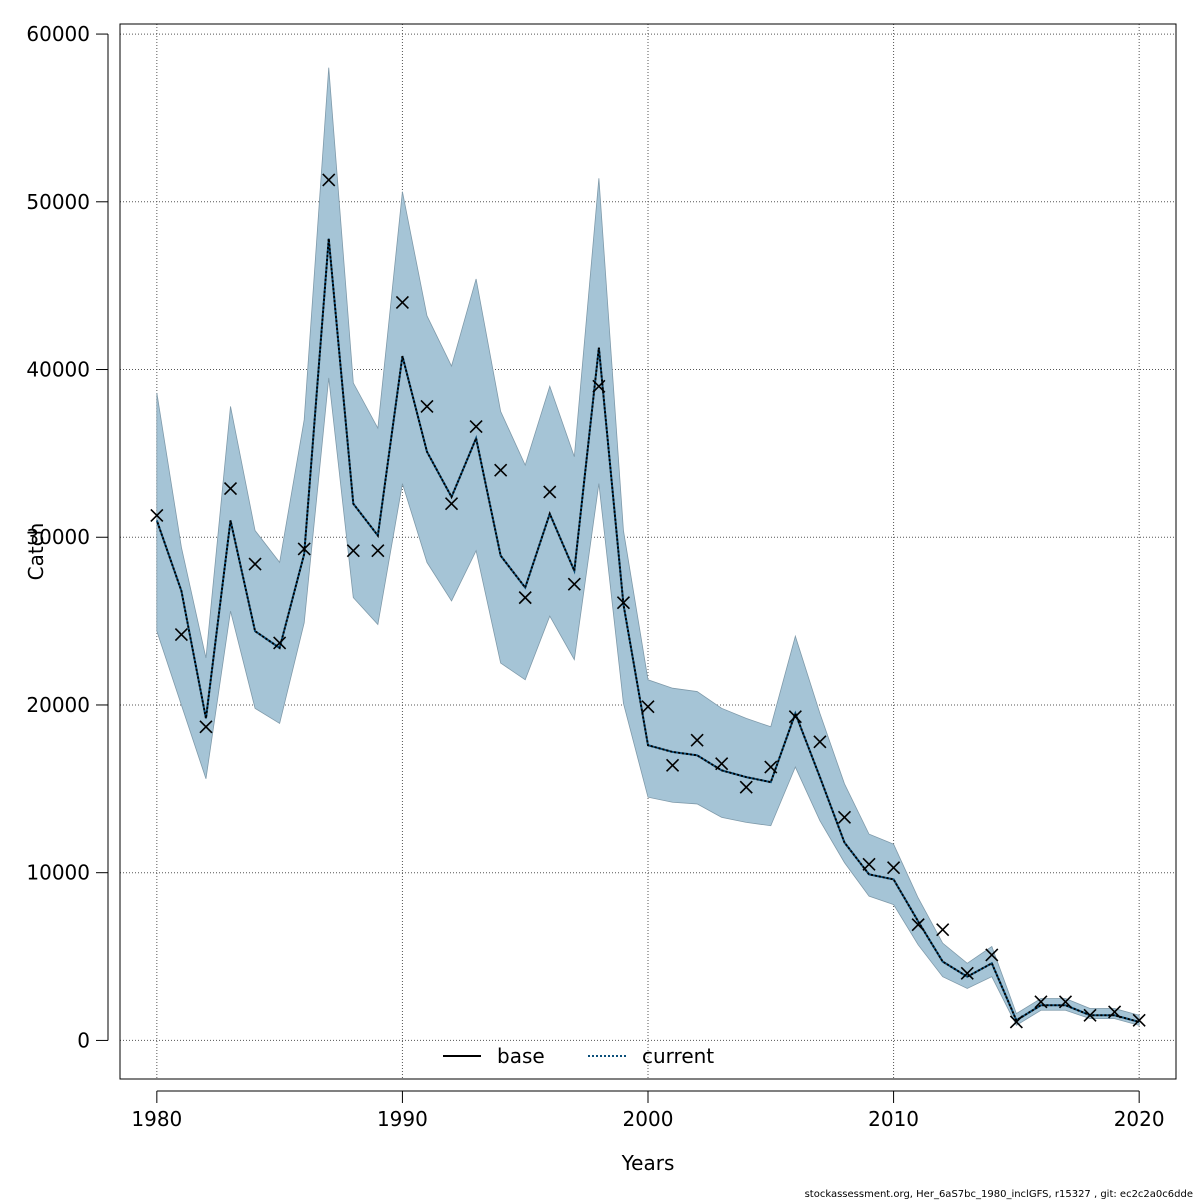 Image resolution: width=1200 pixels, height=1200 pixels. What do you see at coordinates (746, 787) in the screenshot?
I see `observed-point-2004` at bounding box center [746, 787].